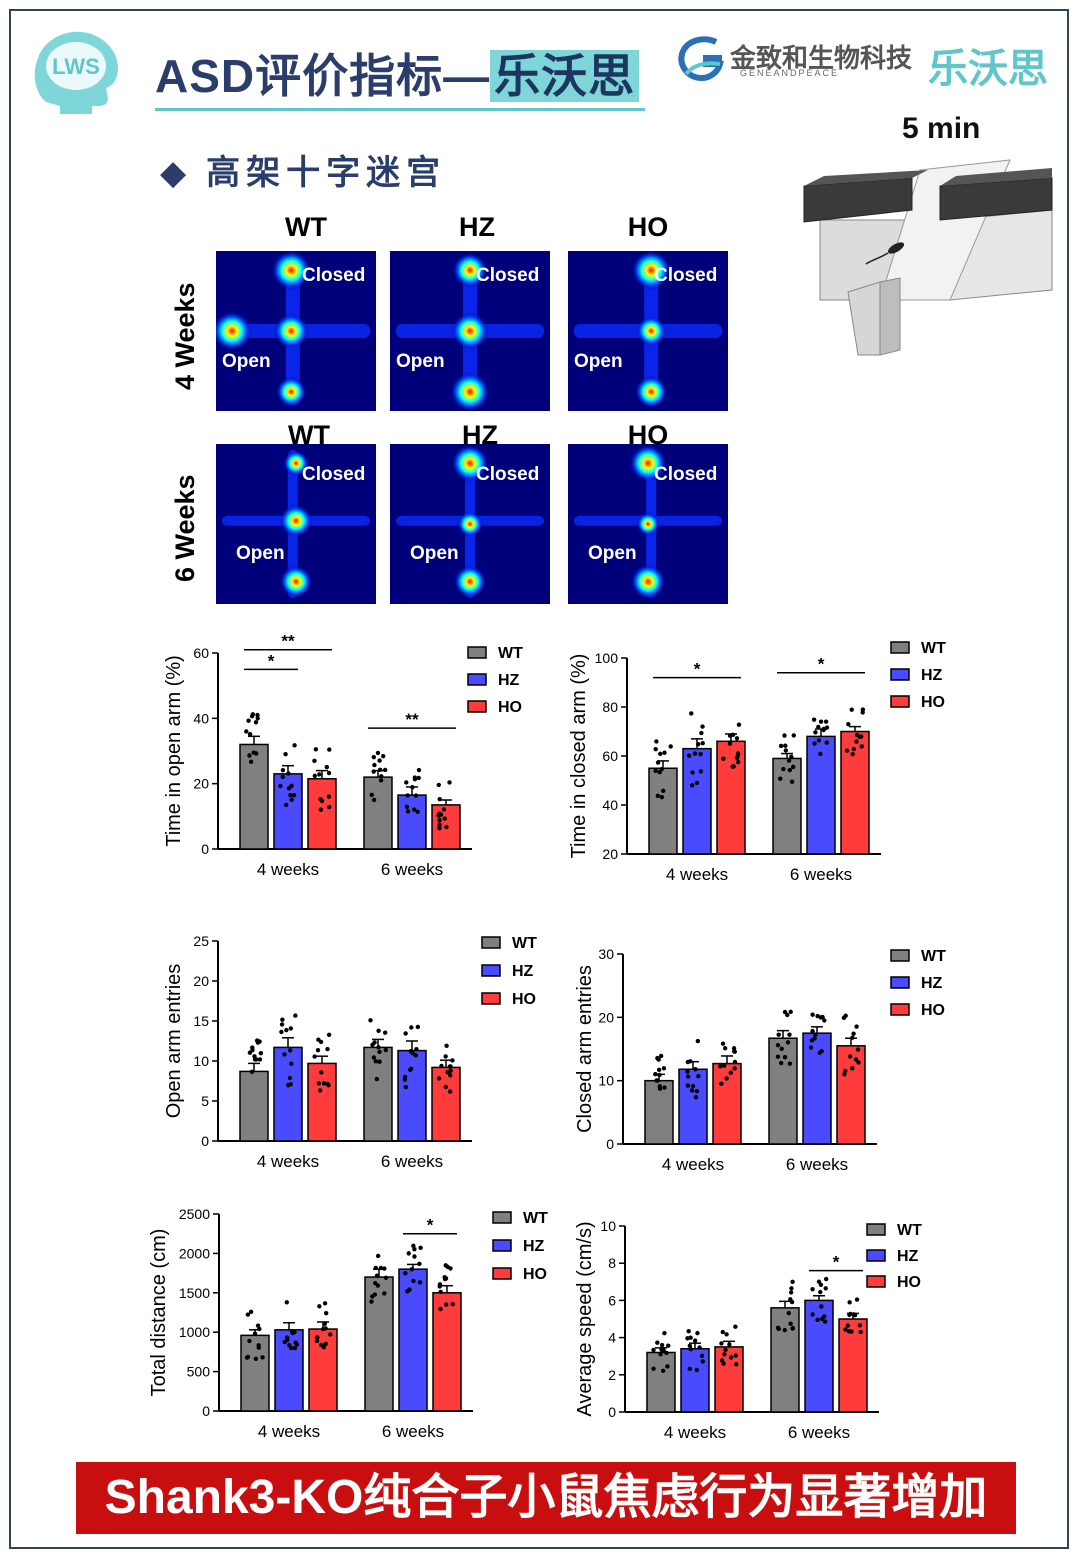  Describe the element at coordinates (612, 1263) in the screenshot. I see `y-tick-label: 8` at that location.